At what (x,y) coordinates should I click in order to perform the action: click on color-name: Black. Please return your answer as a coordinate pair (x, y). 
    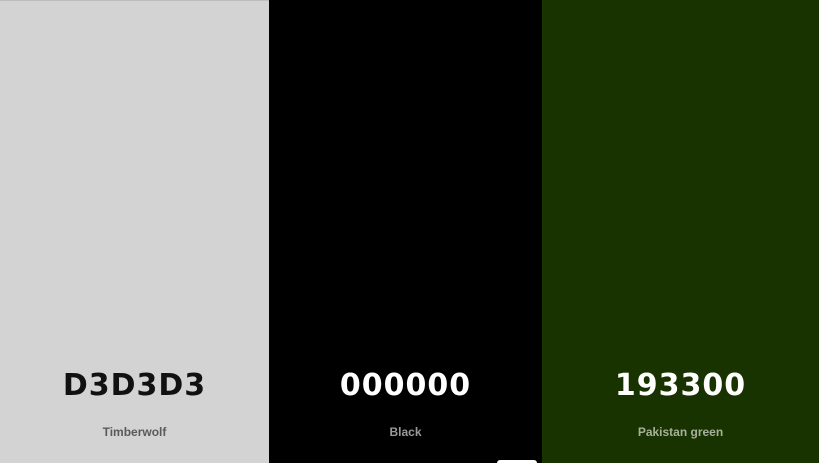
    Looking at the image, I should click on (405, 432).